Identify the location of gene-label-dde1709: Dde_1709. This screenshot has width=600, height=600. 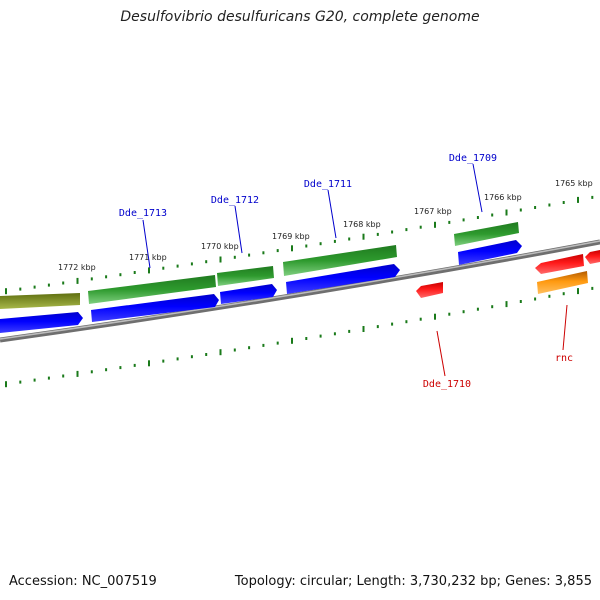
(473, 158).